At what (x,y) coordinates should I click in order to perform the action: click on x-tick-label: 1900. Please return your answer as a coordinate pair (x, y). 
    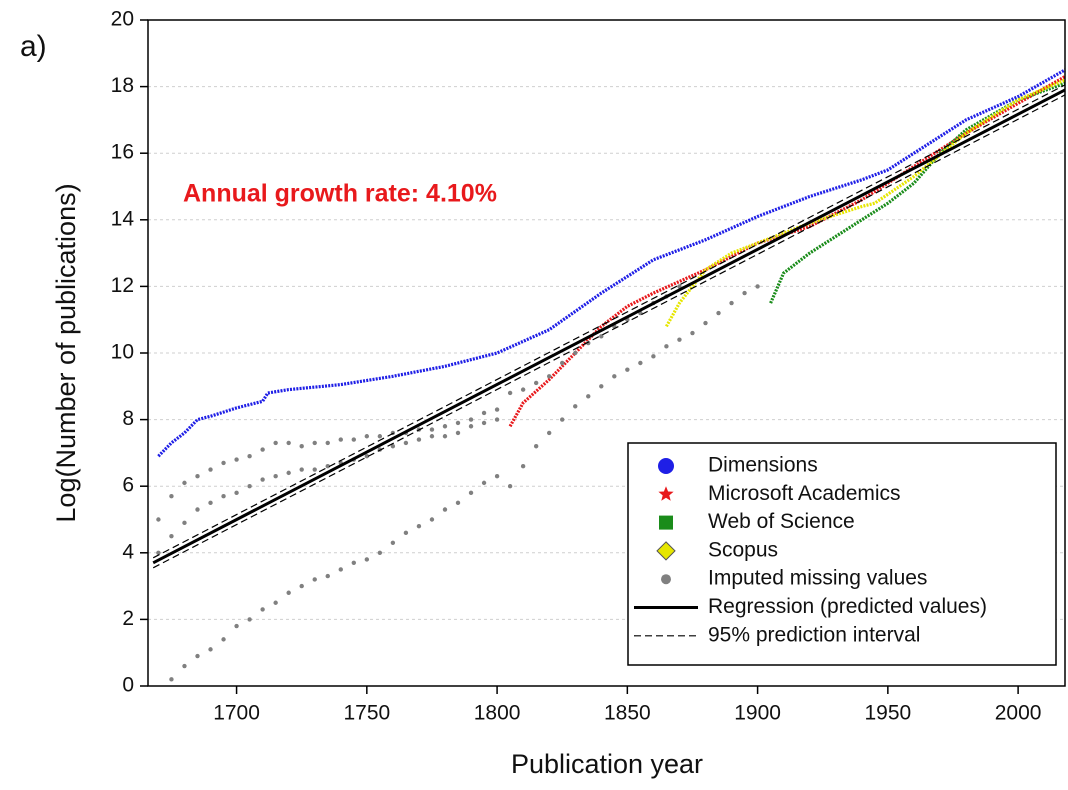
    Looking at the image, I should click on (757, 713).